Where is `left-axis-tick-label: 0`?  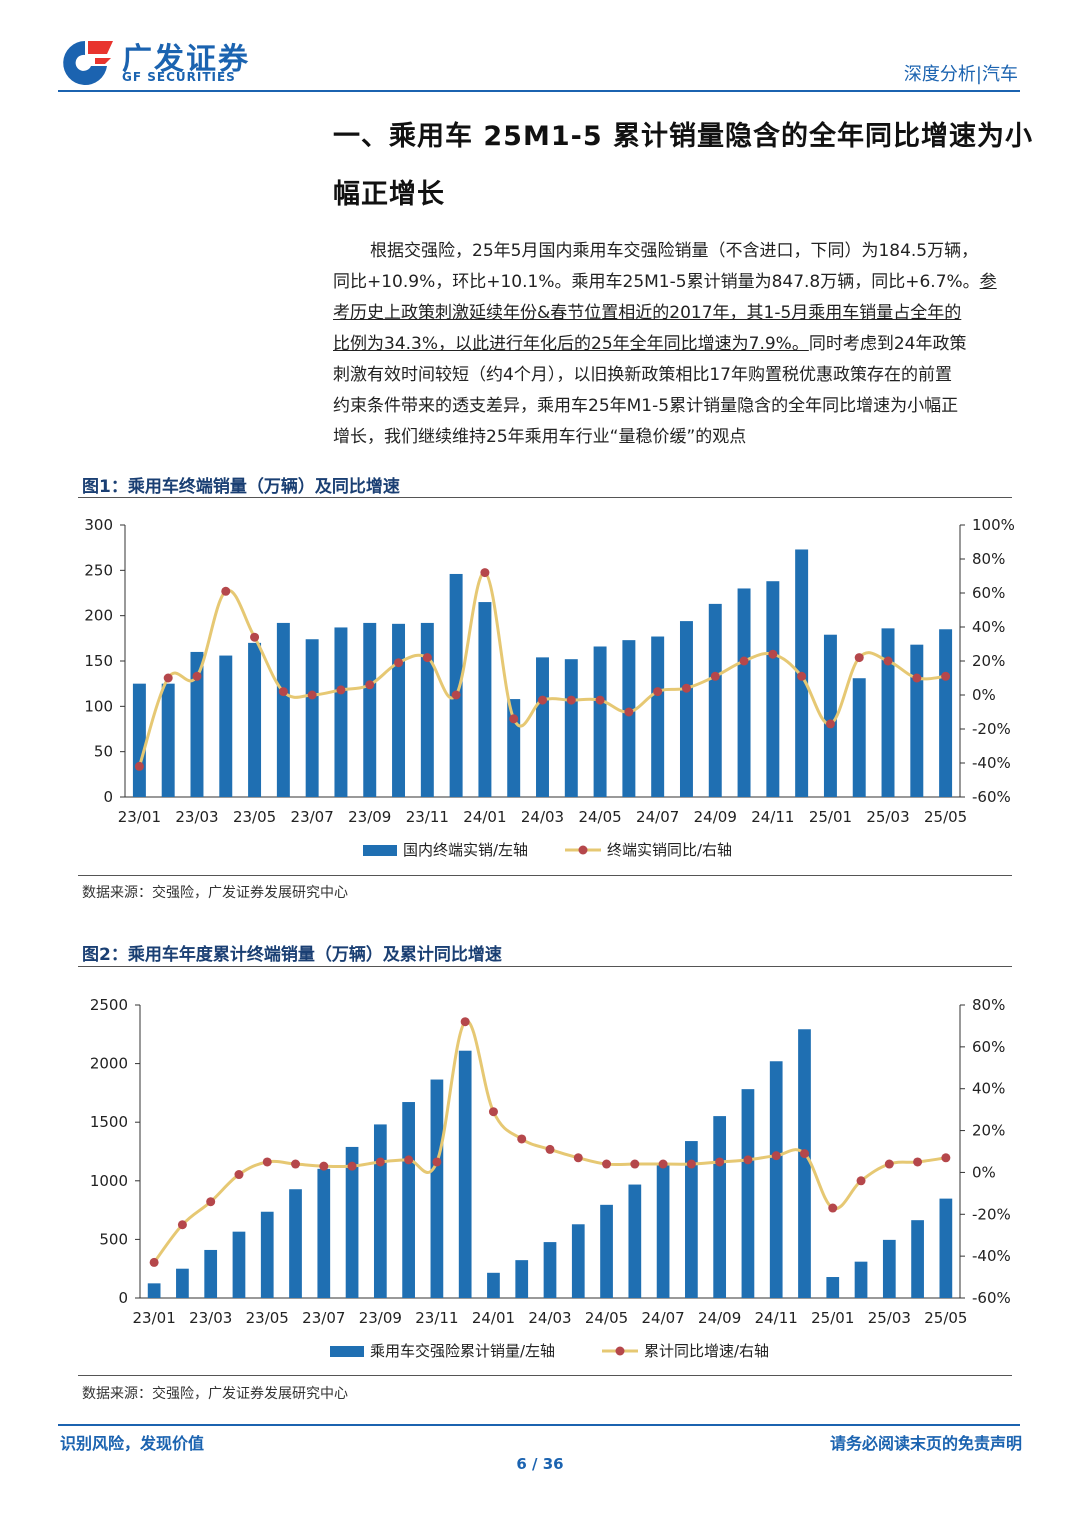
left-axis-tick-label: 0 is located at coordinates (108, 797).